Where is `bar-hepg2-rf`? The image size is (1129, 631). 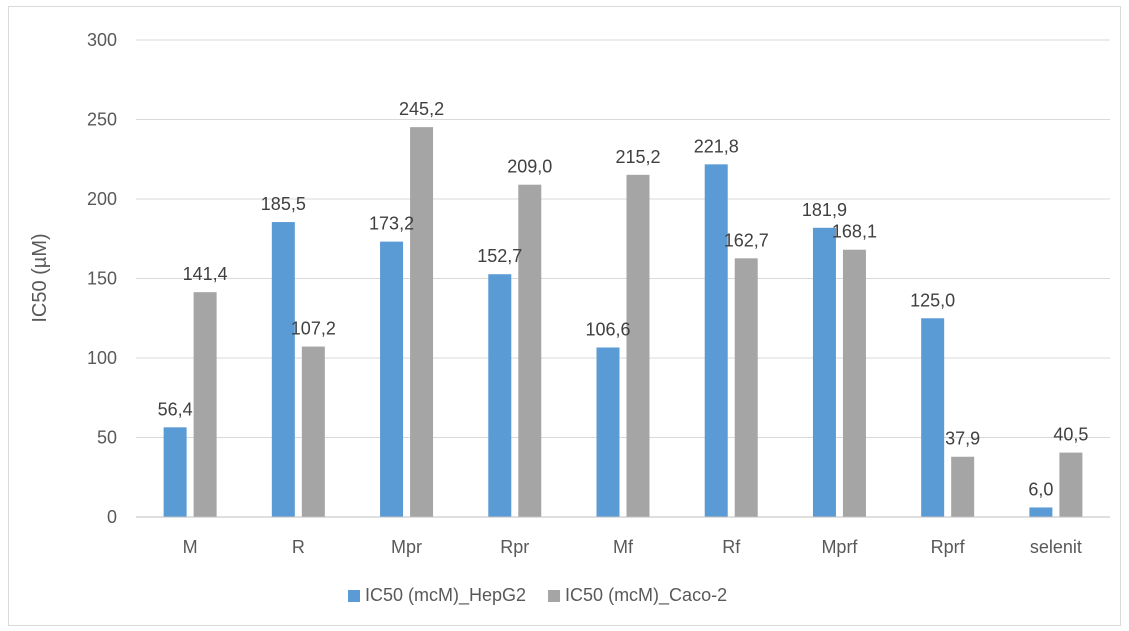
bar-hepg2-rf is located at coordinates (716, 340).